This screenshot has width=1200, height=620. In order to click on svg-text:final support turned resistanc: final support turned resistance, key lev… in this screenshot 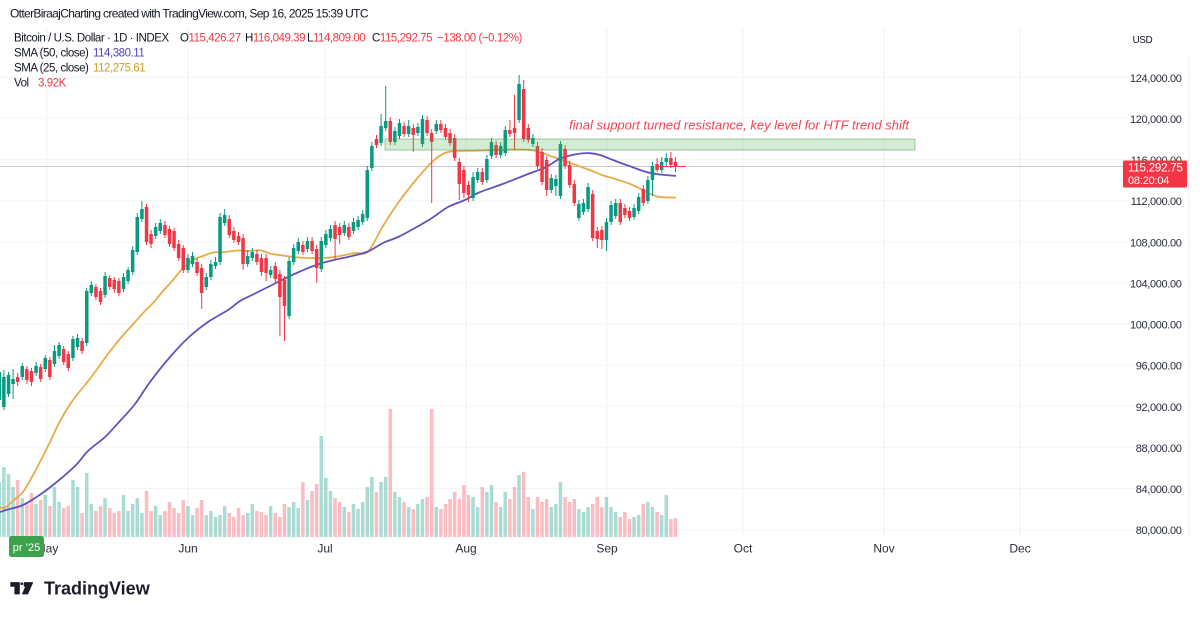, I will do `click(739, 125)`.